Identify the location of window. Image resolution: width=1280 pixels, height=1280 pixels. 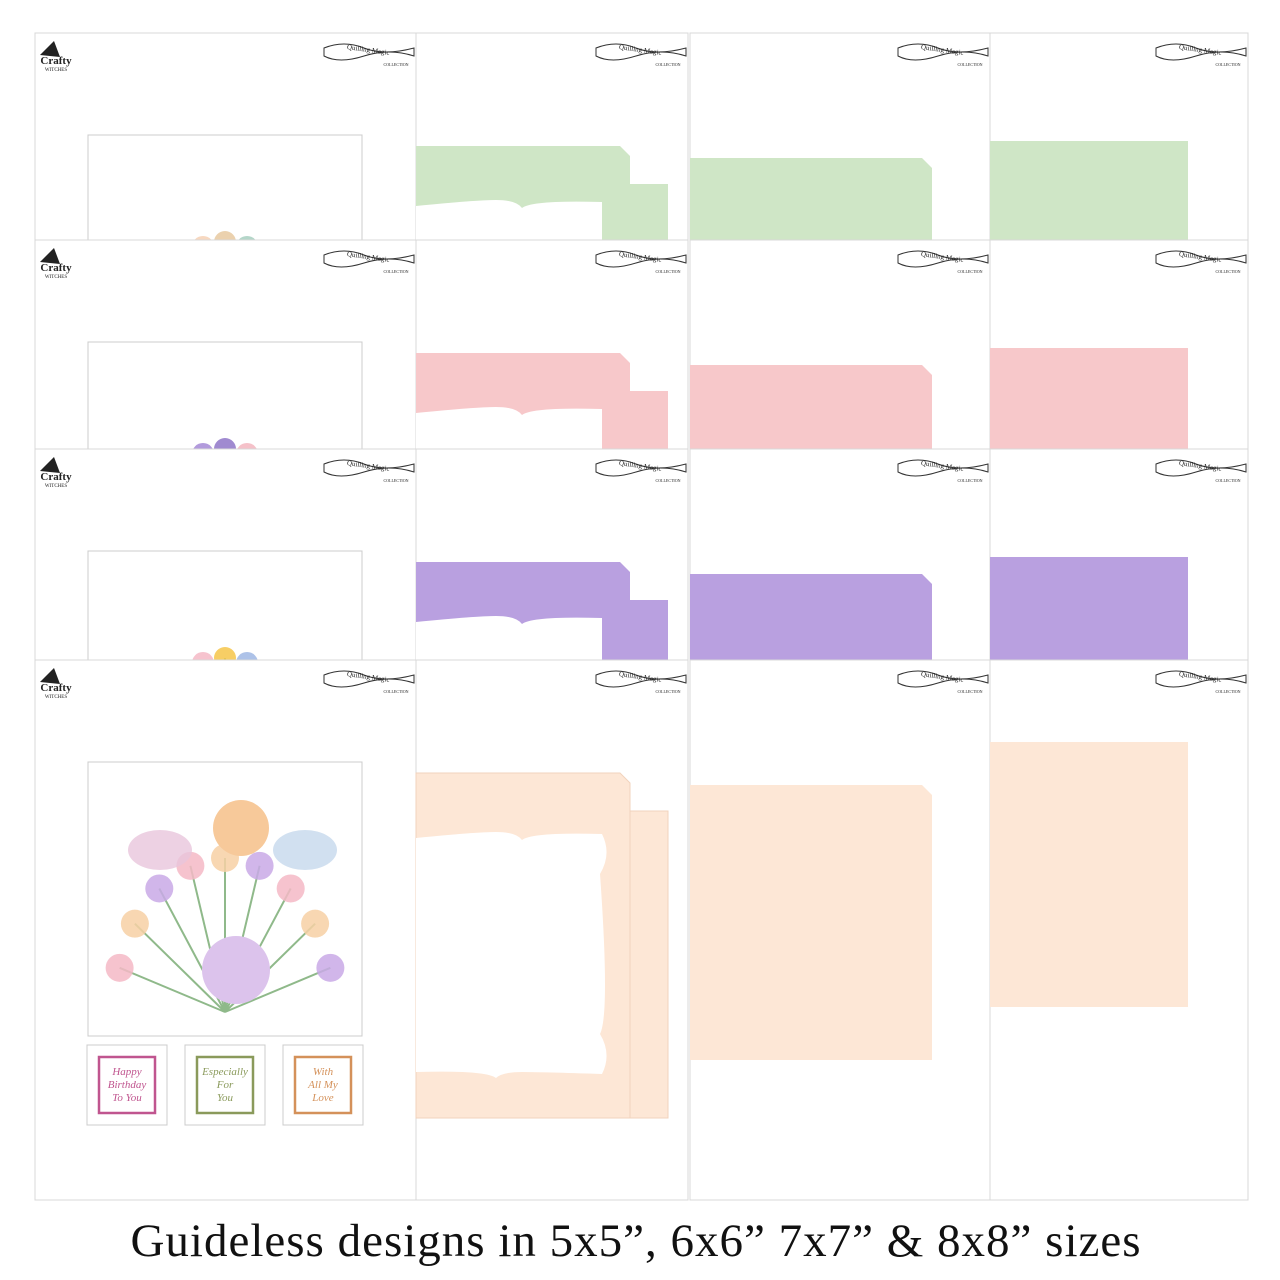
(511, 955).